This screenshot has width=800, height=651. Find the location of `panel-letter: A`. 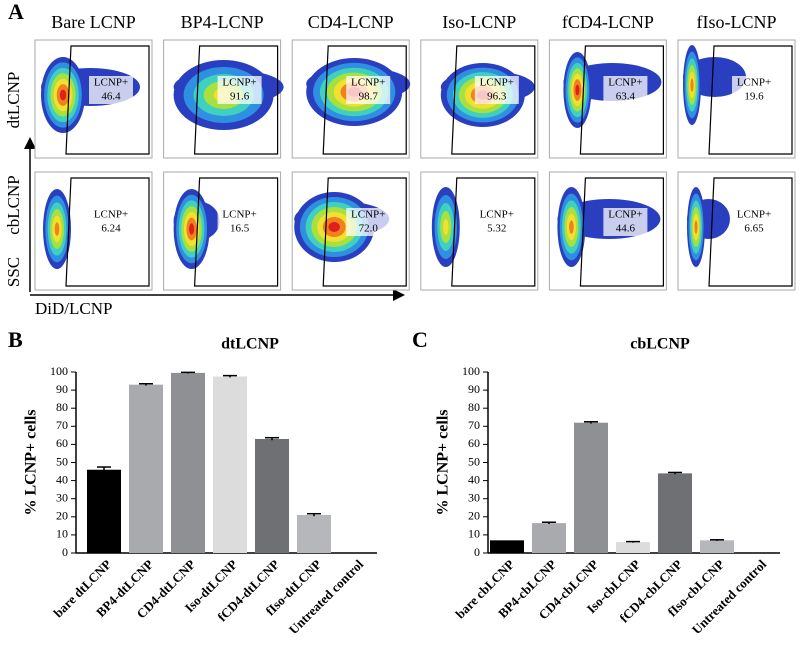

panel-letter: A is located at coordinates (16, 12).